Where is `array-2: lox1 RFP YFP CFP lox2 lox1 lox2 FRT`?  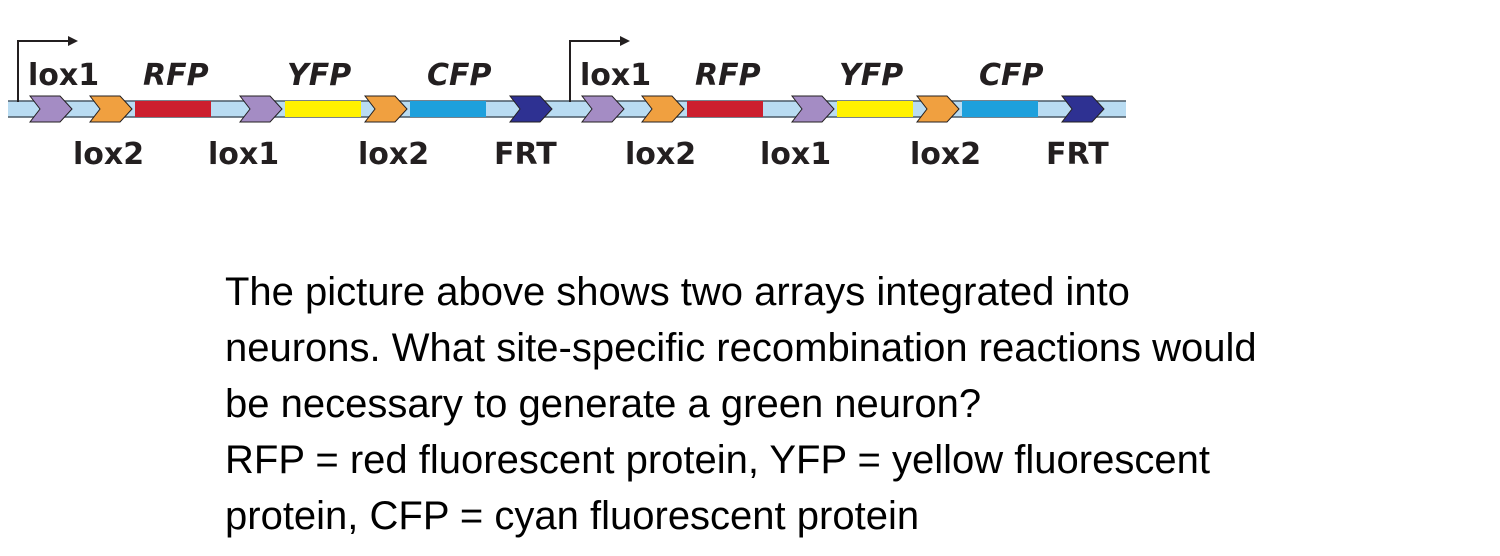
array-2: lox1 RFP YFP CFP lox2 lox1 lox2 FRT is located at coordinates (839, 104).